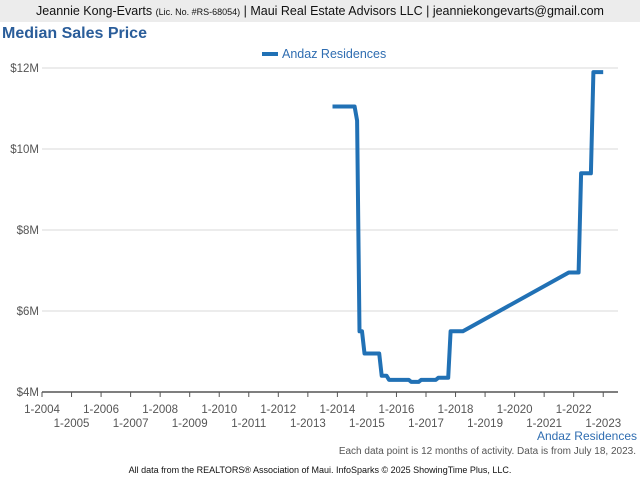  Describe the element at coordinates (367, 424) in the screenshot. I see `x-tick-label-lower: 1-2015` at that location.